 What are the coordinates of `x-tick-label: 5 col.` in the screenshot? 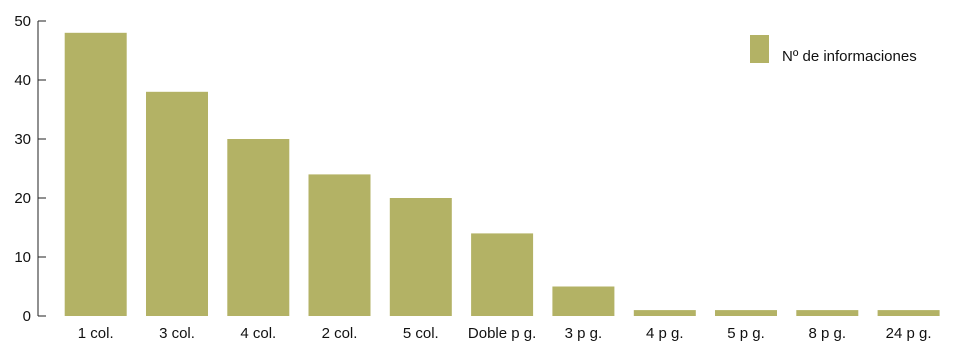 It's located at (421, 333).